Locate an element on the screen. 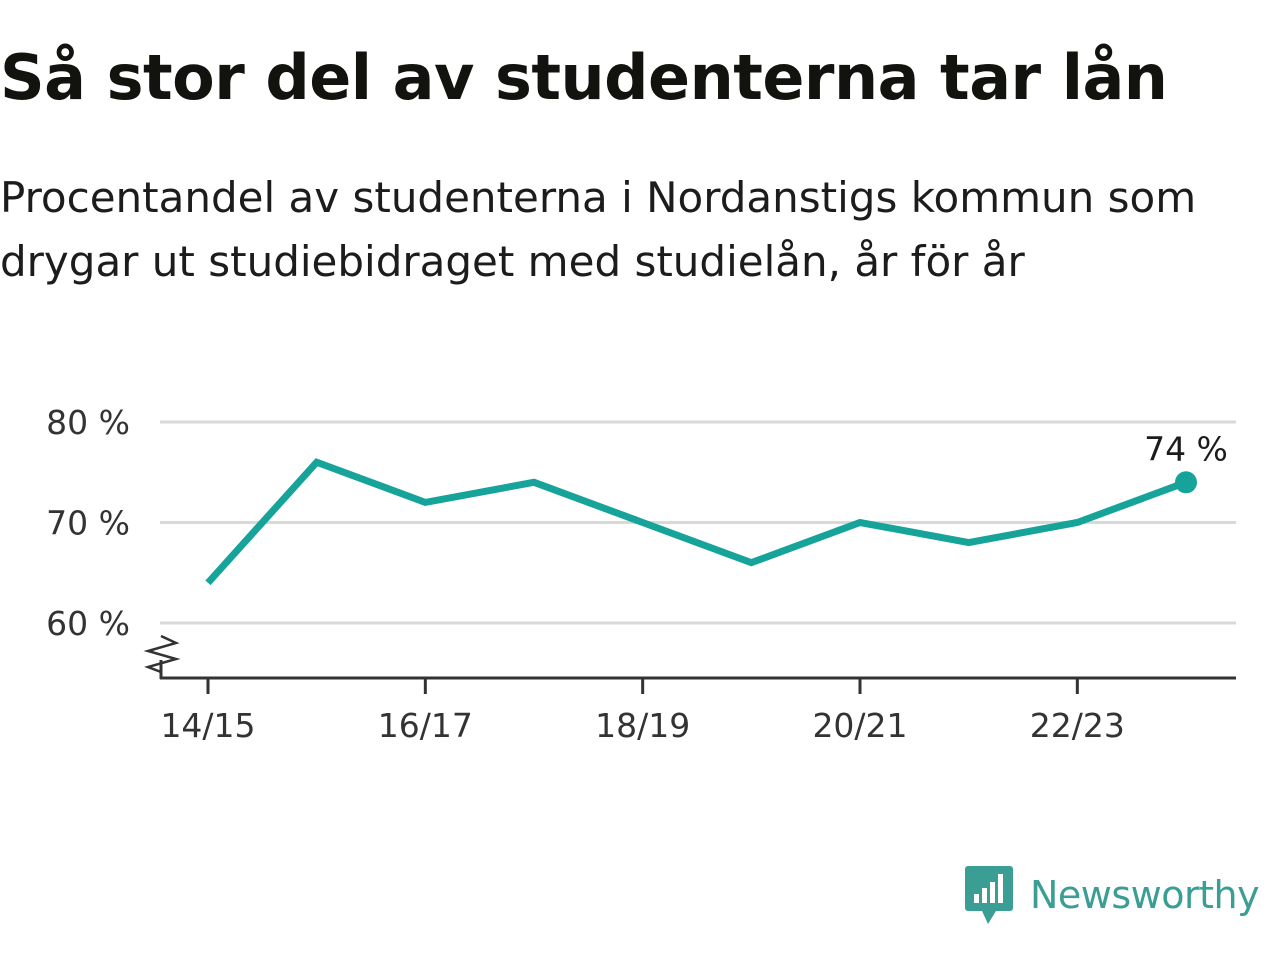 The image size is (1280, 960). x-axis-labels: 14/15 16/17 18/19 20/21 22/23 is located at coordinates (642, 725).